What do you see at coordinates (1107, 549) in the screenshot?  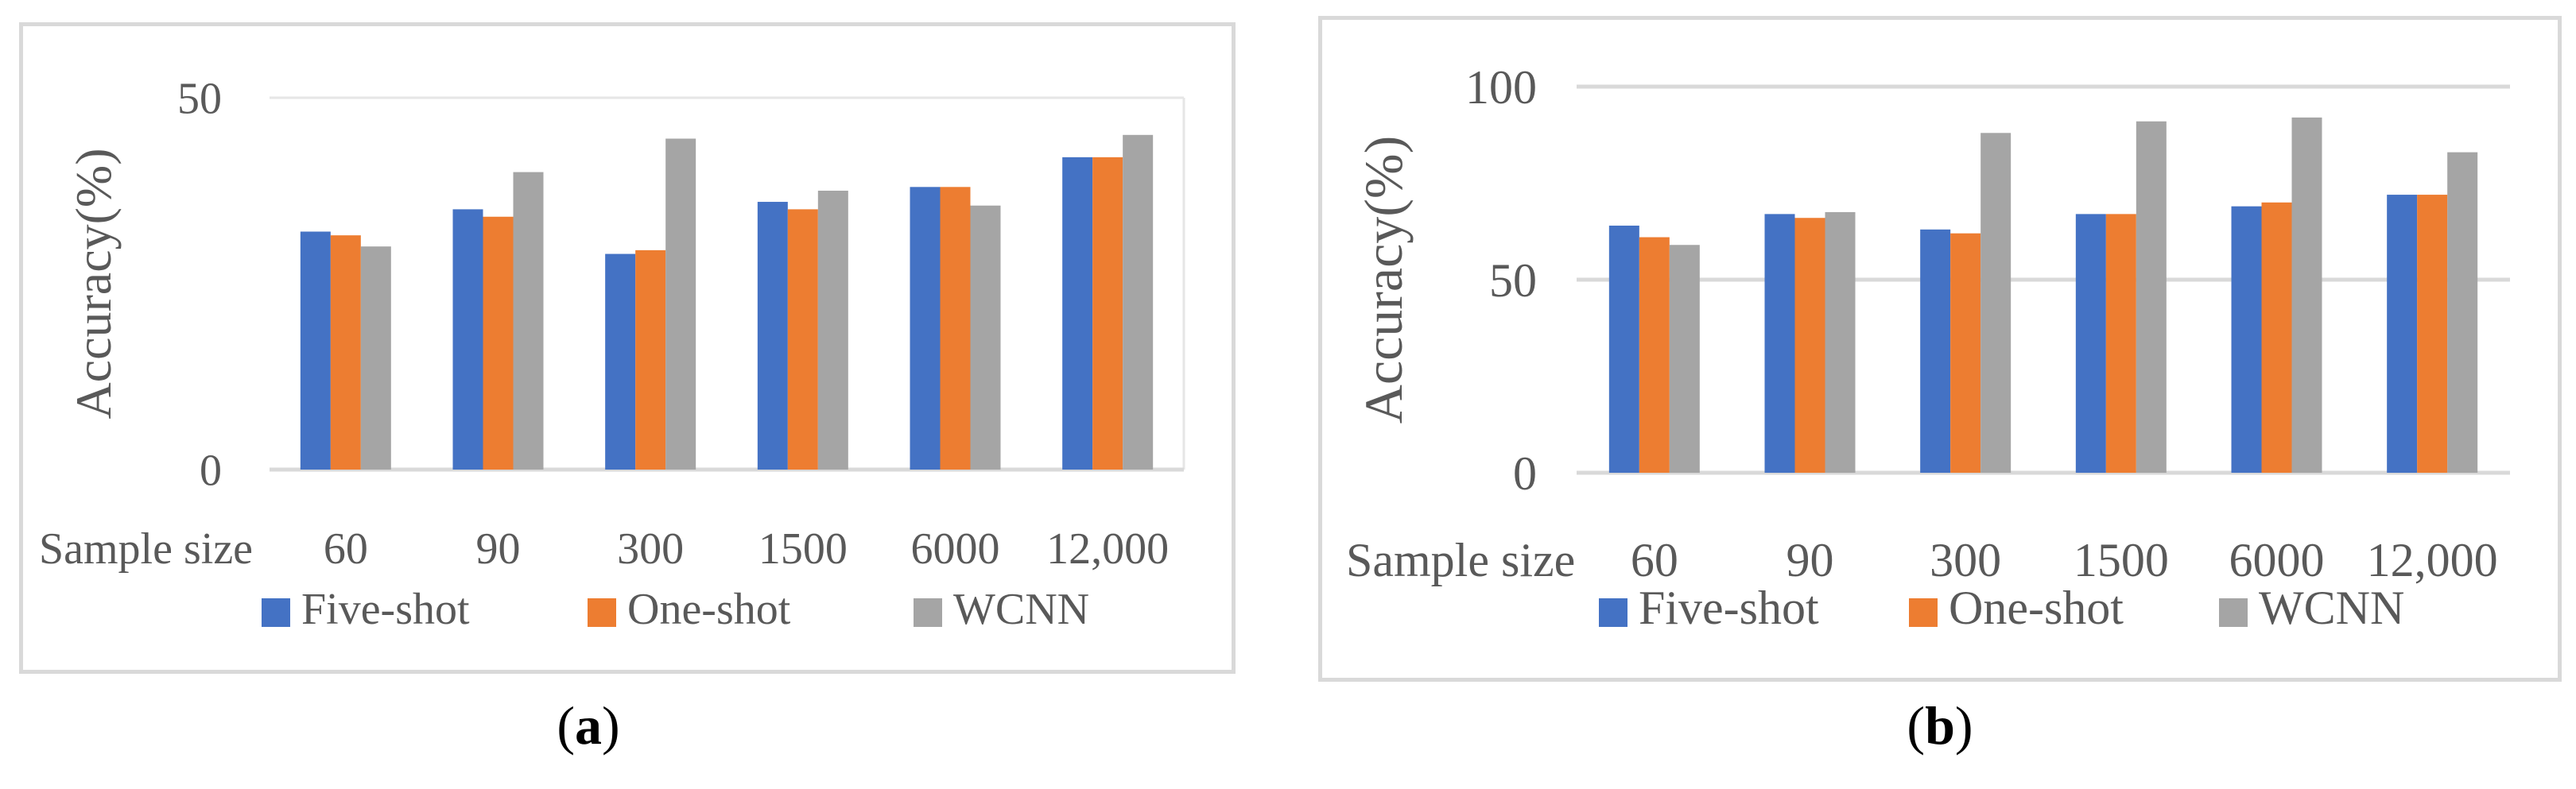 I see `chart-a-category-label-5: 12,000` at bounding box center [1107, 549].